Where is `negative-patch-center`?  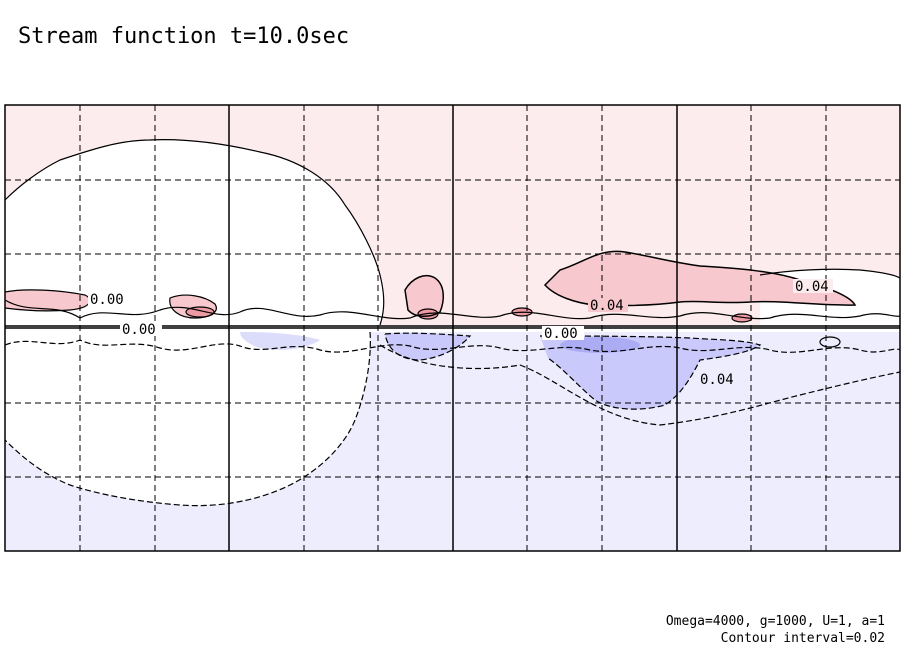
negative-patch-center is located at coordinates (427, 346).